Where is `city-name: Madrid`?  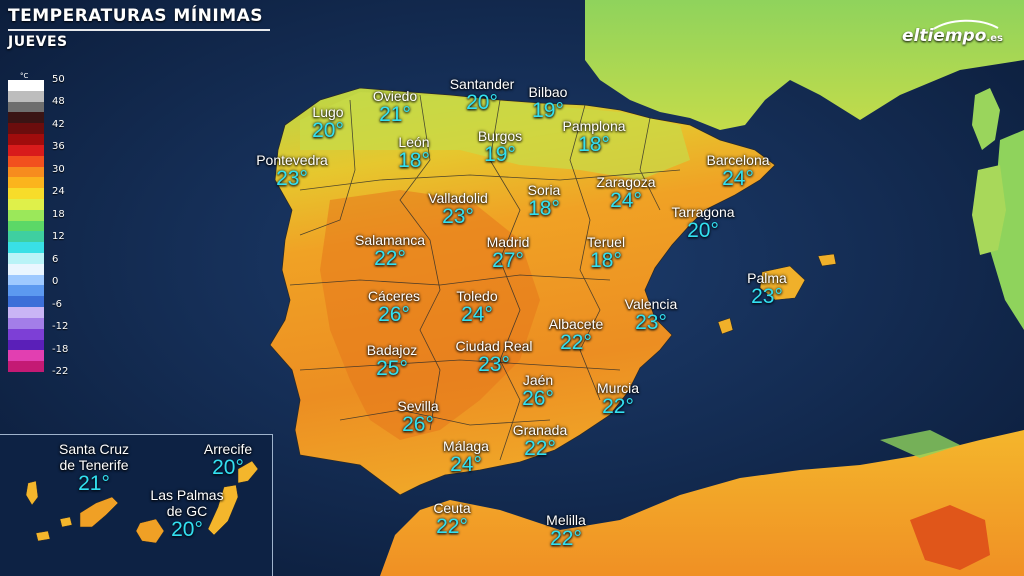 city-name: Madrid is located at coordinates (508, 242).